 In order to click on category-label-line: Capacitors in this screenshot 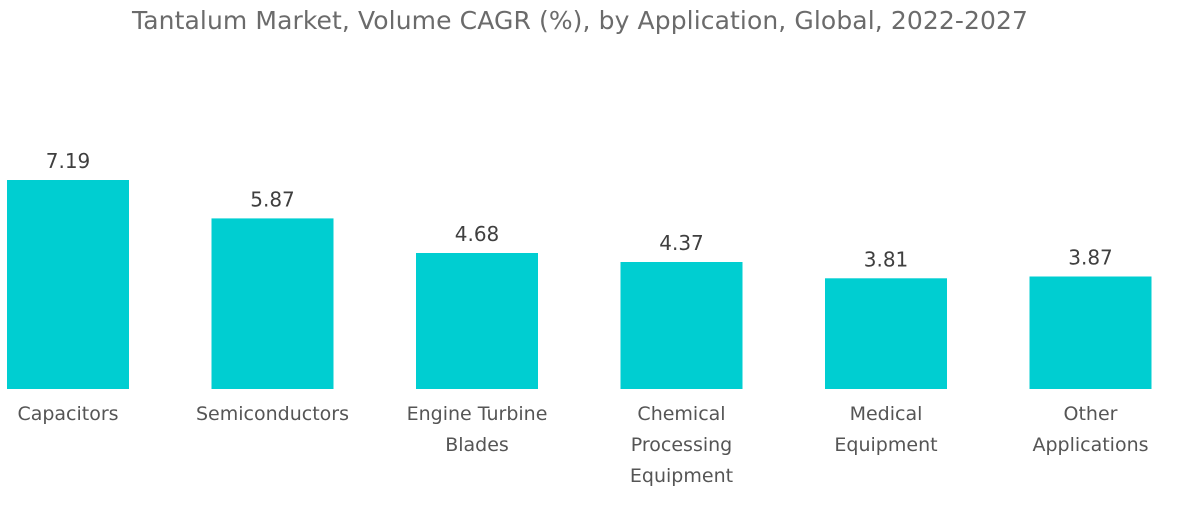, I will do `click(67, 414)`.